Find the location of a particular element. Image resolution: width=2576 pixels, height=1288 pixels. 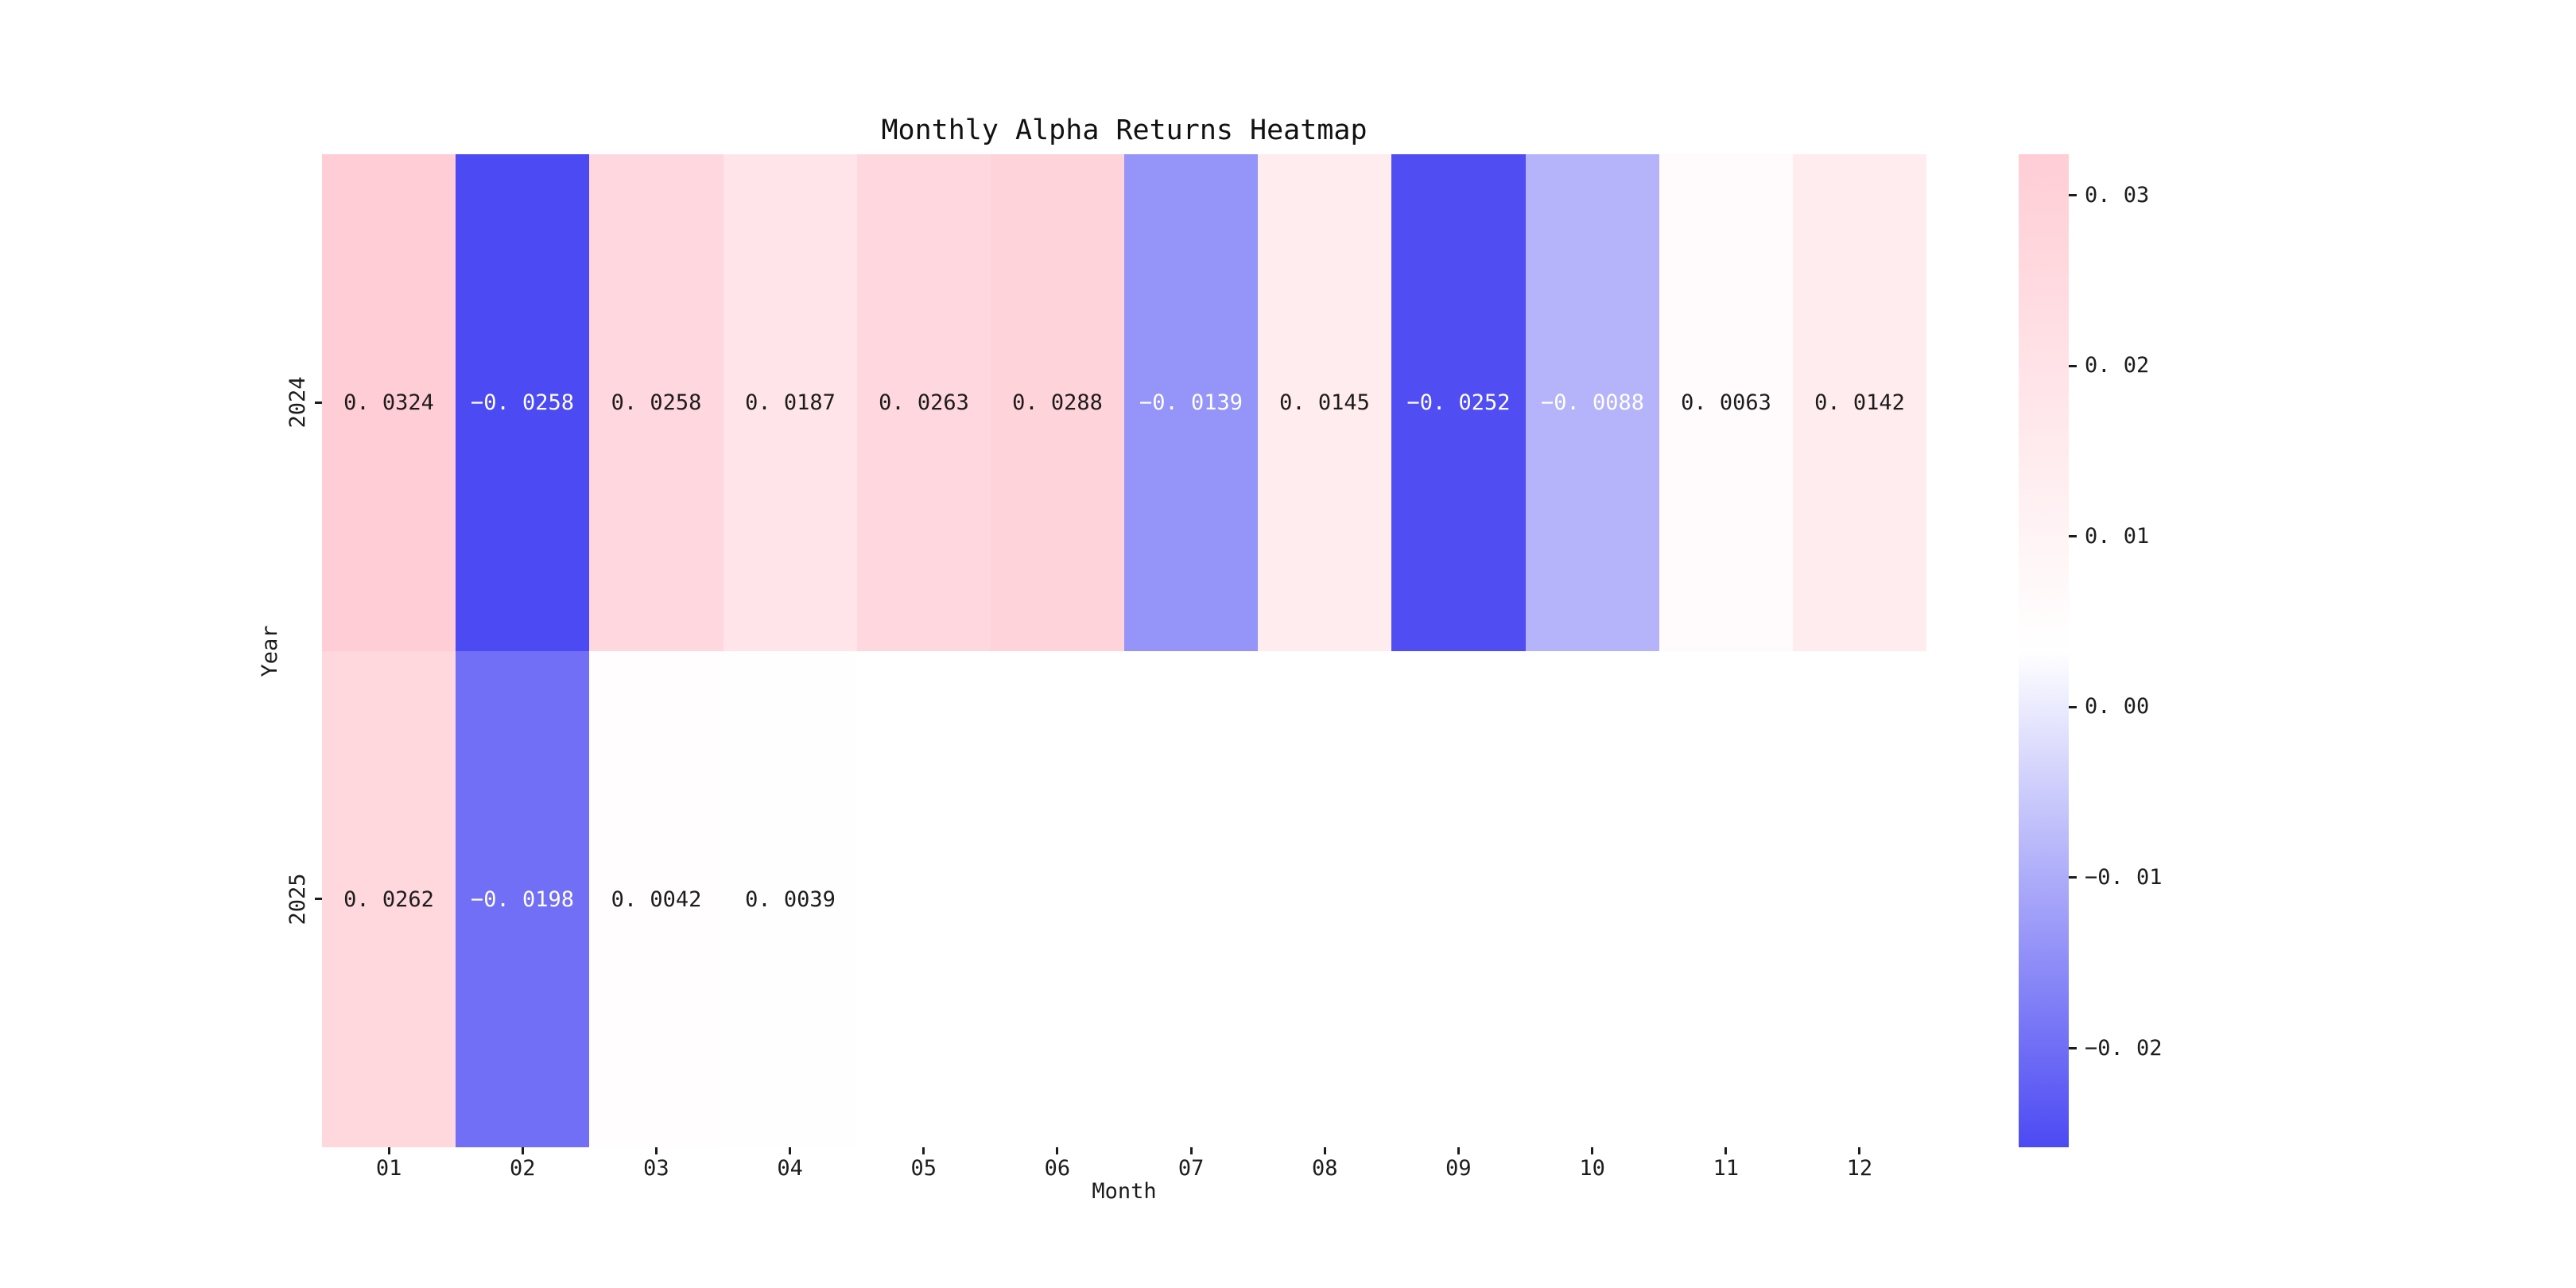

heatmap-cell: 0. 0042 is located at coordinates (656, 899).